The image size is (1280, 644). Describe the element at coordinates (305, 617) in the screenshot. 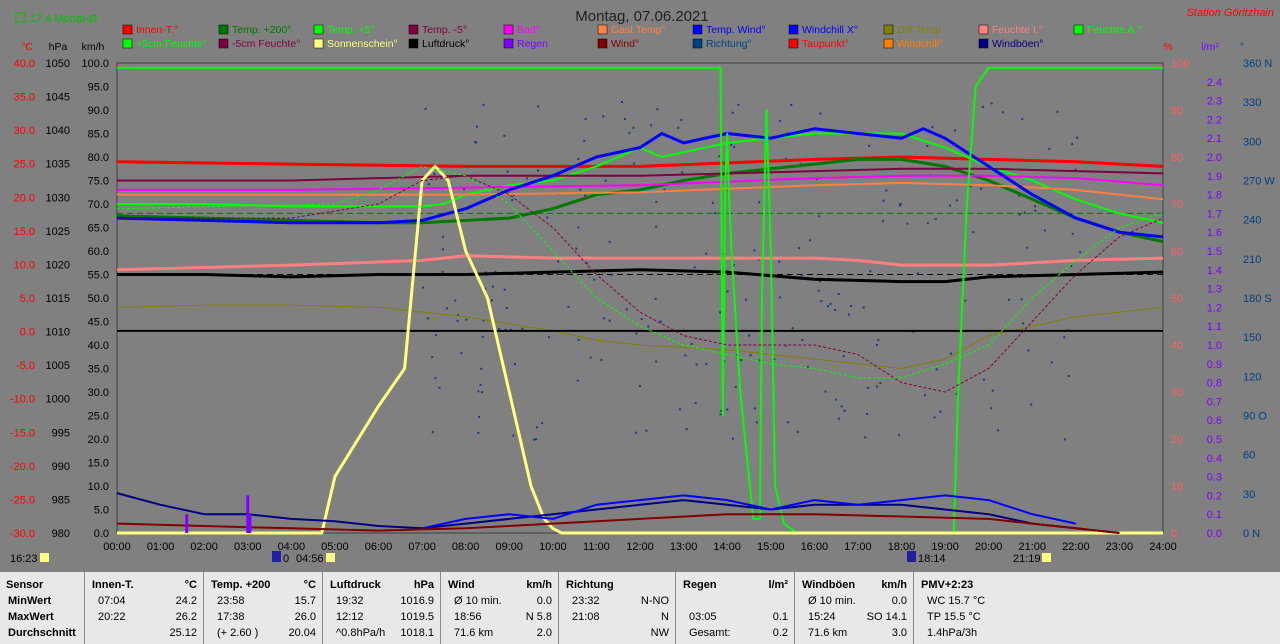

I see `stat-value: 26.0` at that location.